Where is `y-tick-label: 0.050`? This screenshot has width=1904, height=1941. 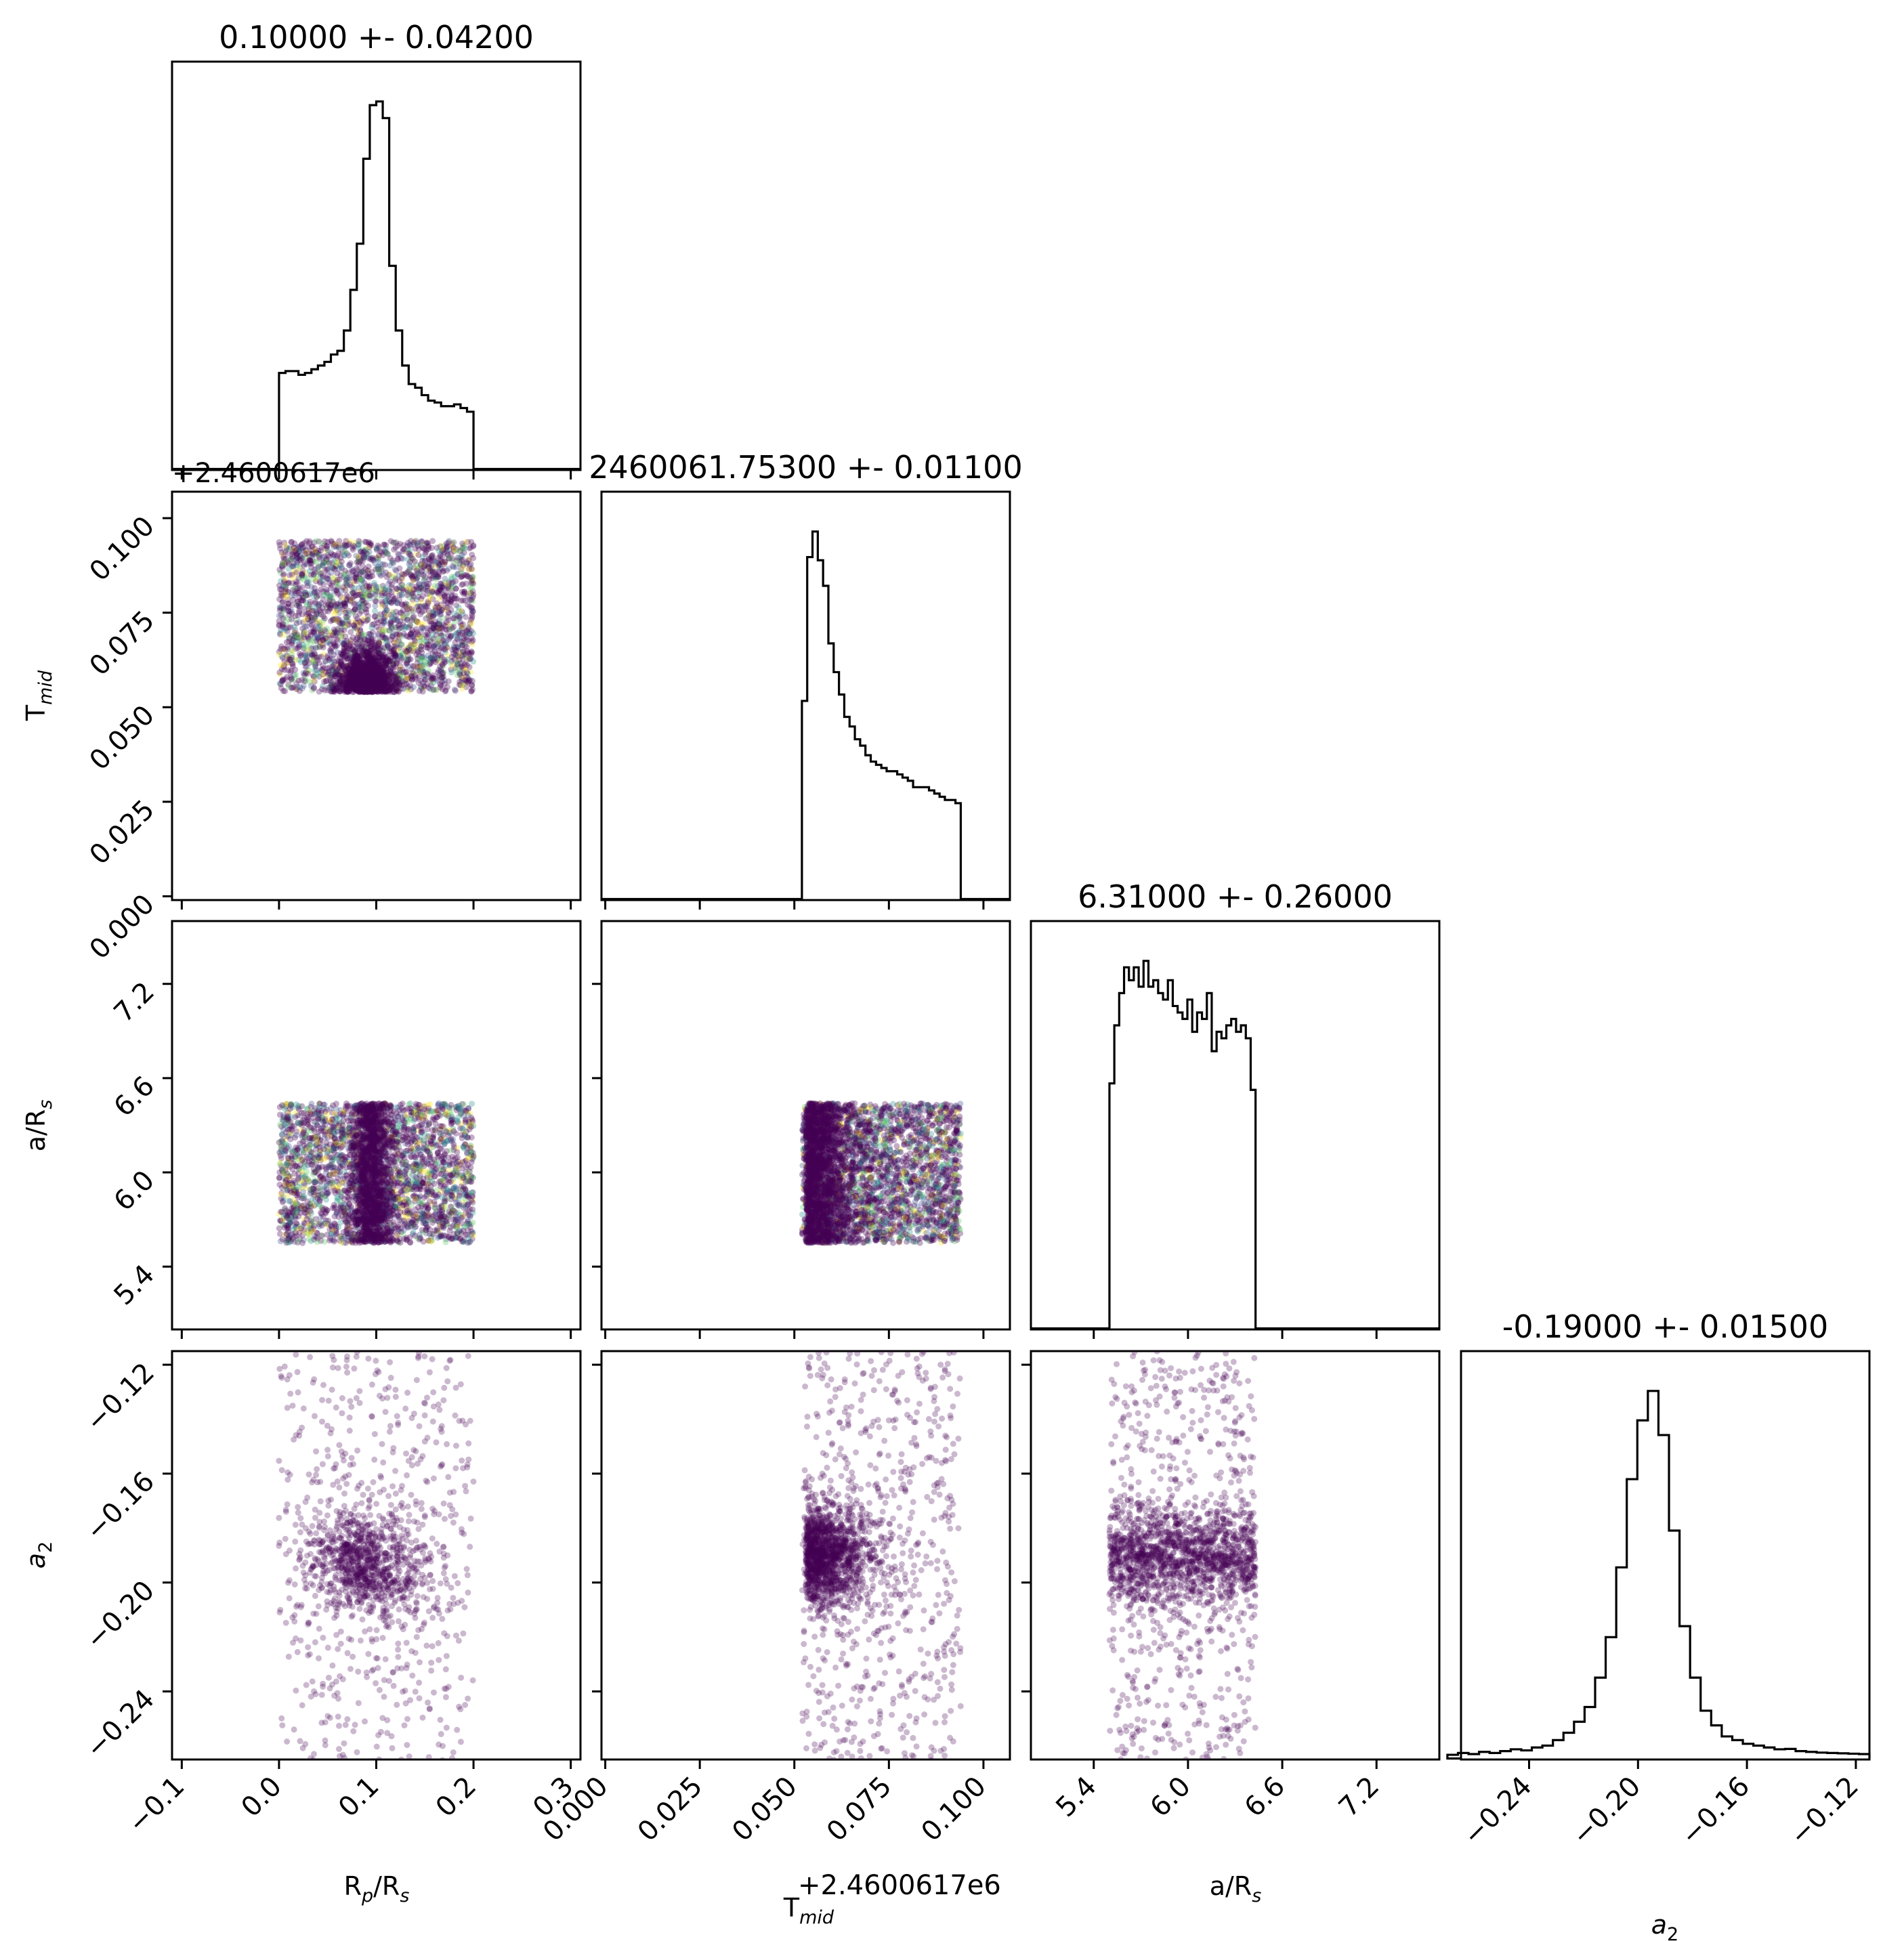 y-tick-label: 0.050 is located at coordinates (123, 738).